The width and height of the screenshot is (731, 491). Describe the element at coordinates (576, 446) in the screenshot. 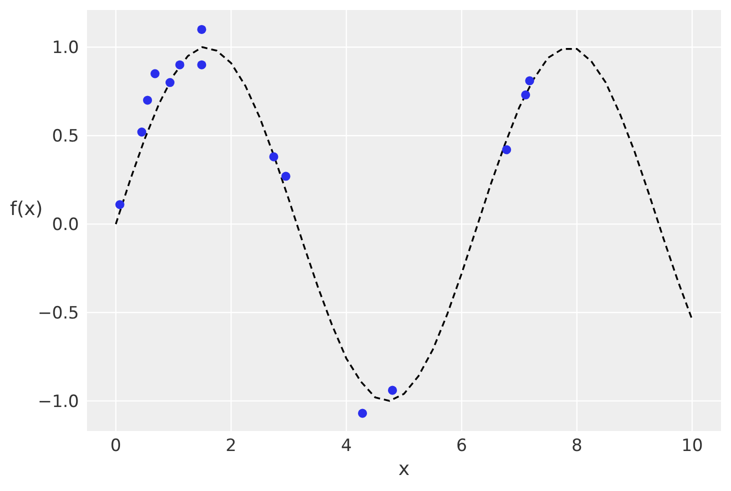

I see `x-tick-label: 8` at that location.